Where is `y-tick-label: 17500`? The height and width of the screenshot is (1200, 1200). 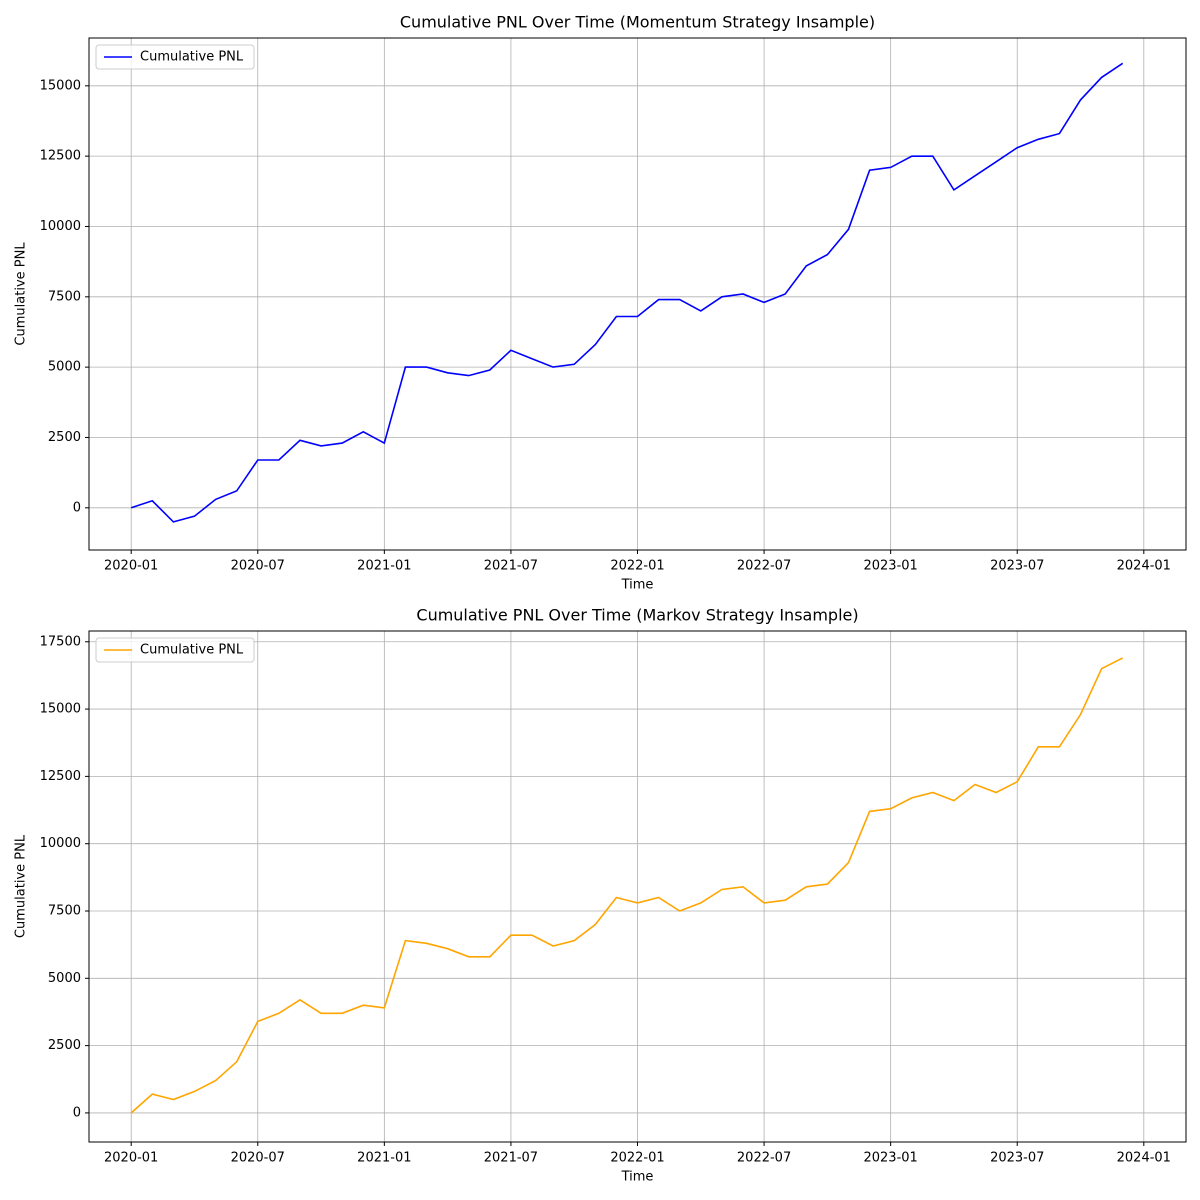
y-tick-label: 17500 is located at coordinates (60, 641).